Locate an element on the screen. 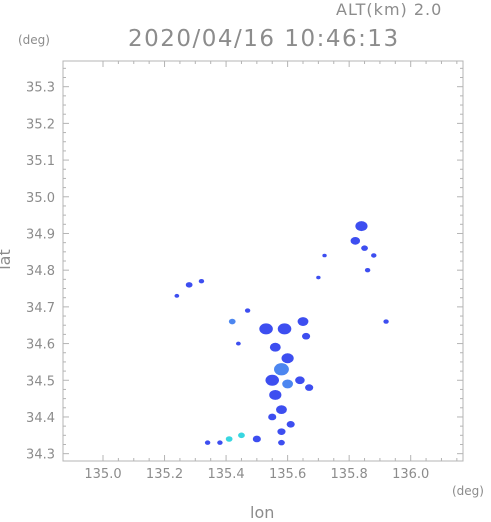 This screenshot has width=491, height=522. y-tick-label: 34.5 is located at coordinates (40, 381).